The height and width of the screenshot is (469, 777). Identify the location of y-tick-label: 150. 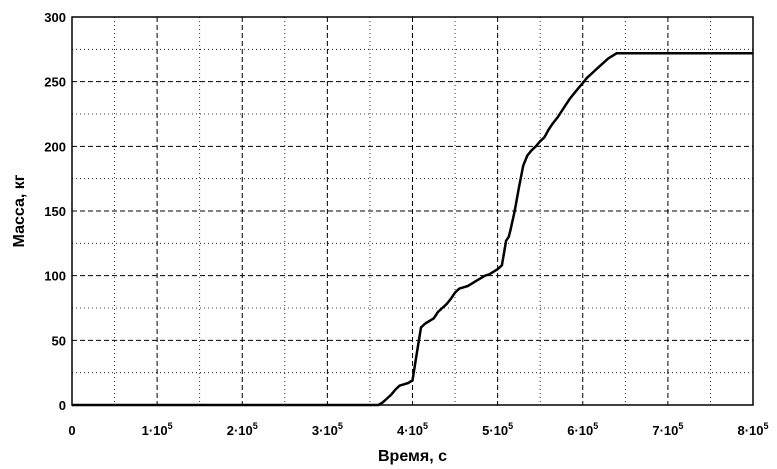
(55, 211).